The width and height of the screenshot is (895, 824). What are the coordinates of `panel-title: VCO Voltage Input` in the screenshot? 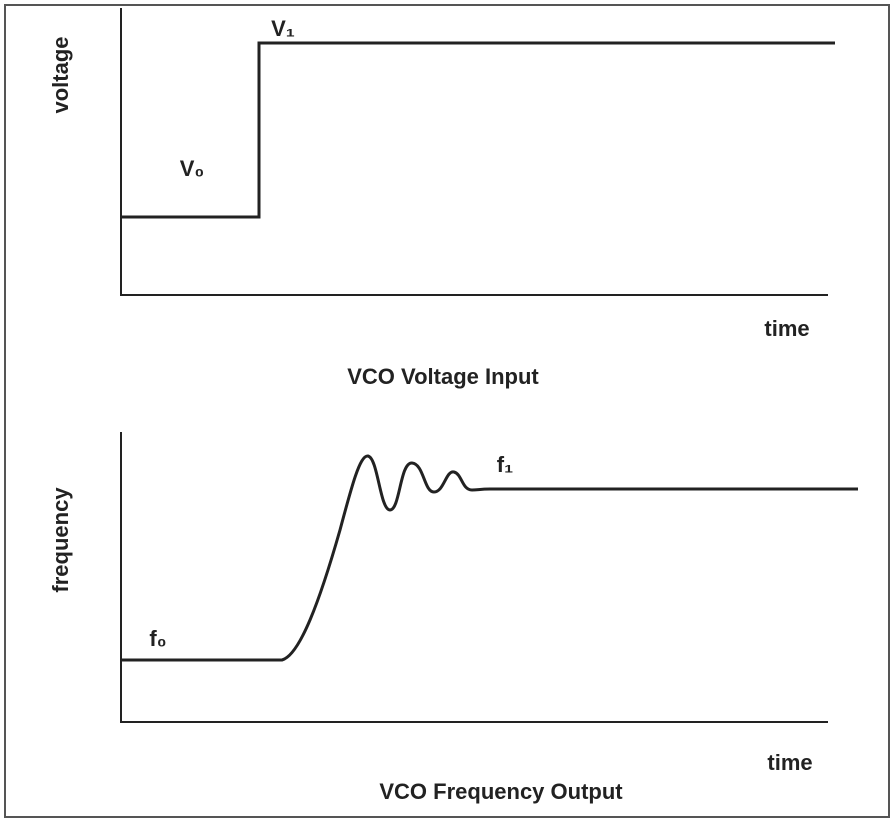 It's located at (443, 376).